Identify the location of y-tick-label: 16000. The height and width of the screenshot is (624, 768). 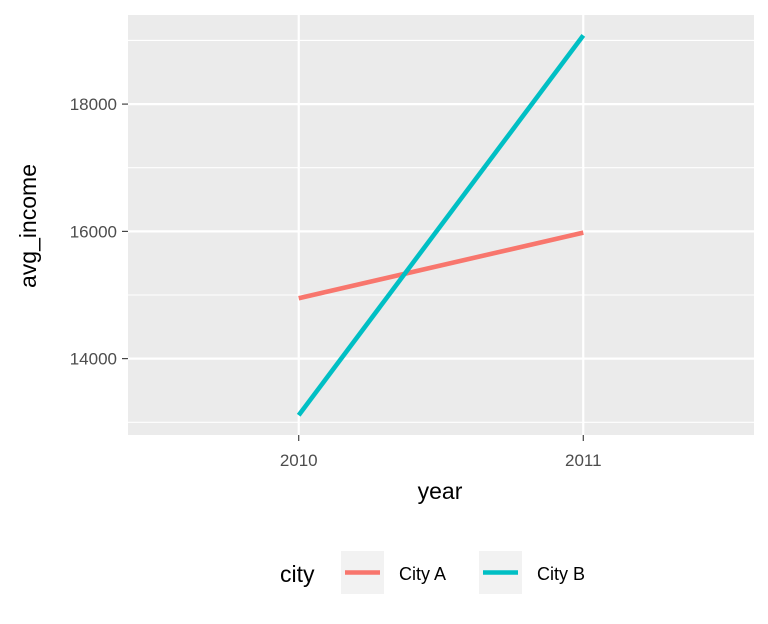
(93, 231).